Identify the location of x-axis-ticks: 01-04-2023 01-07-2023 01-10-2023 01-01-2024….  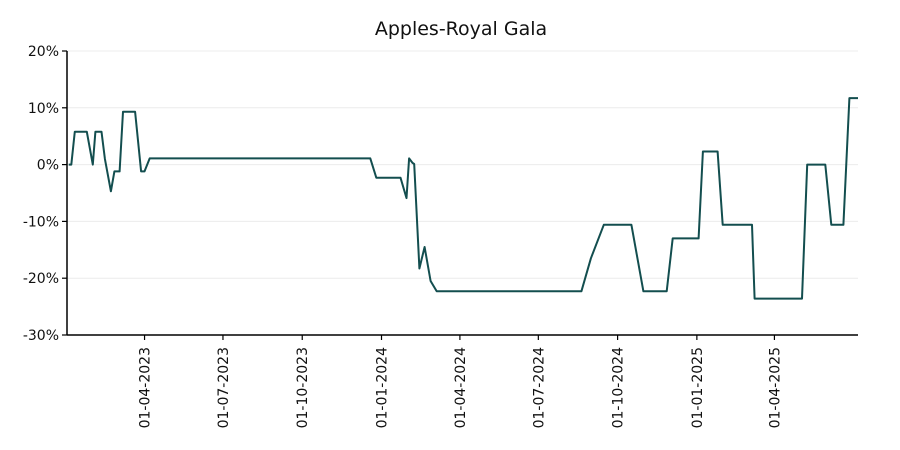
(460, 381).